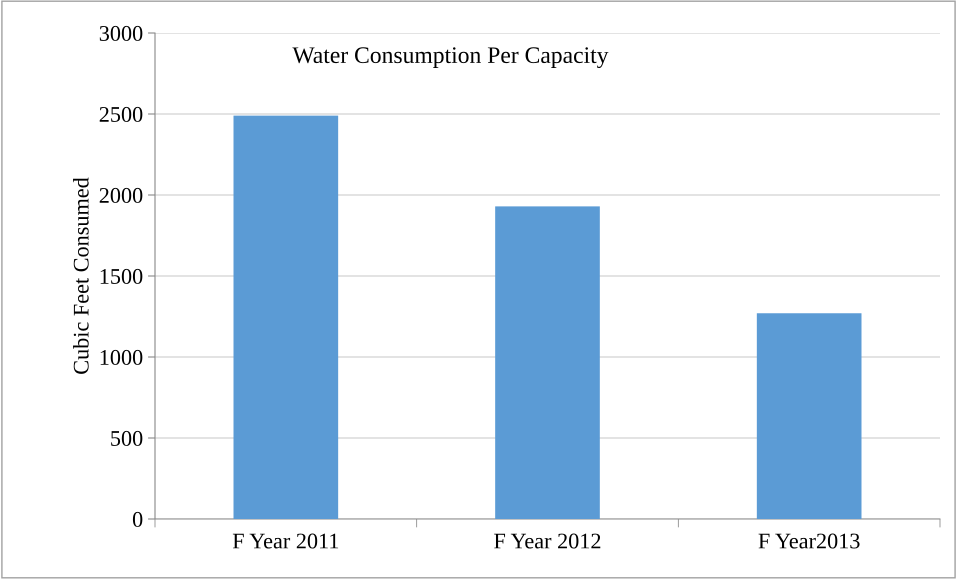 The height and width of the screenshot is (579, 957). Describe the element at coordinates (81, 276) in the screenshot. I see `y-axis-title: Cubic Feet Consumed` at that location.